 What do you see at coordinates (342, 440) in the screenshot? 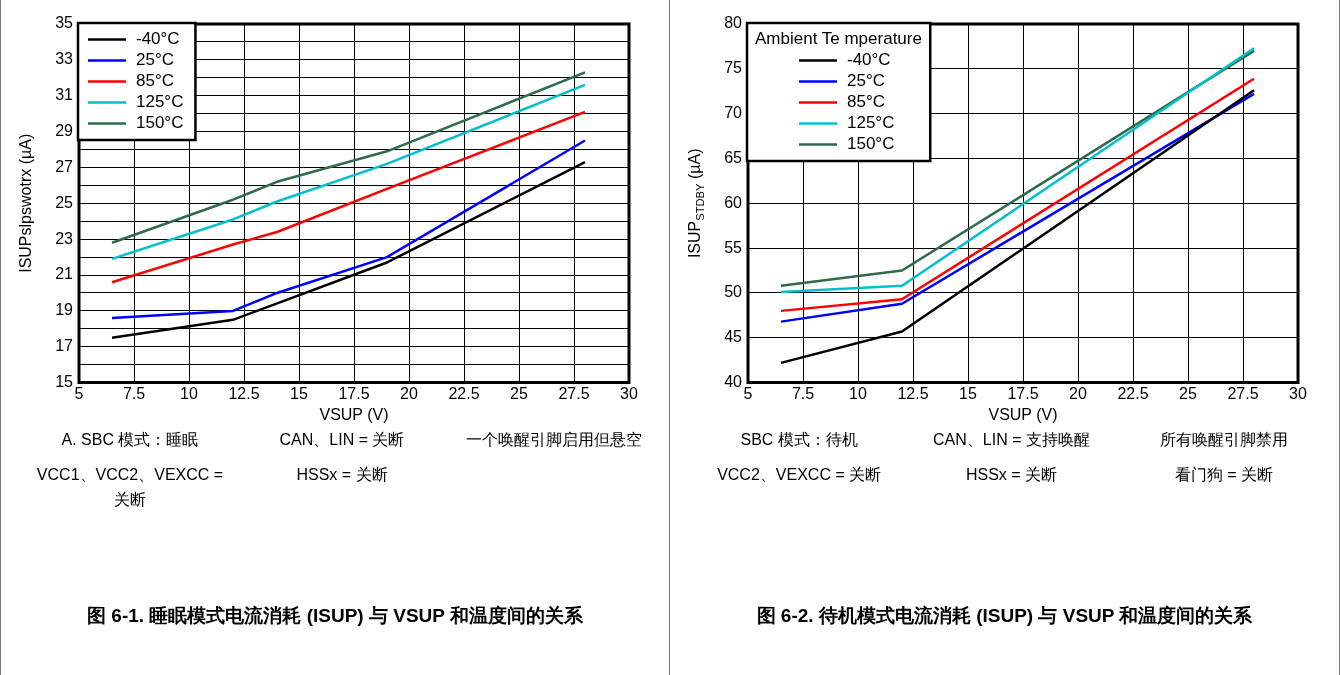
I see `text: CAN、LIN = 关断` at bounding box center [342, 440].